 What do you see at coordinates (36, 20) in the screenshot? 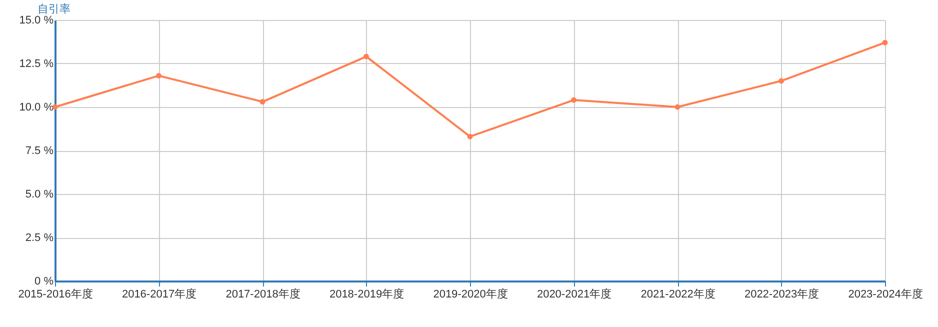
I see `y-tick-label: 15.0 %` at bounding box center [36, 20].